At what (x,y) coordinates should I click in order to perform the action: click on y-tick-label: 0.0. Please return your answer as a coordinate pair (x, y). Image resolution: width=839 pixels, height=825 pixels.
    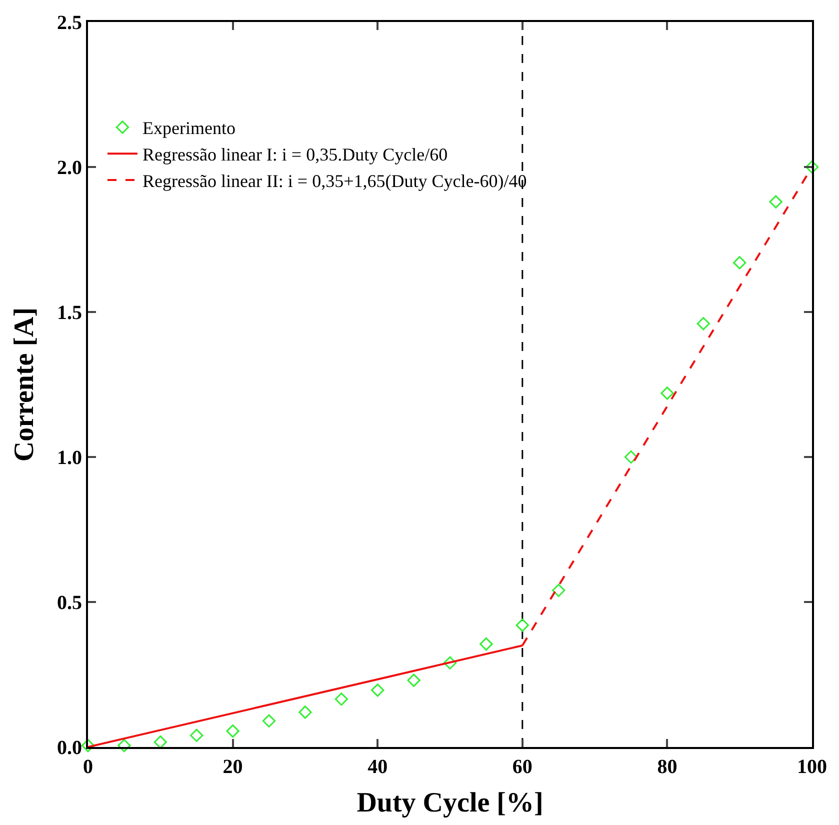
    Looking at the image, I should click on (69, 748).